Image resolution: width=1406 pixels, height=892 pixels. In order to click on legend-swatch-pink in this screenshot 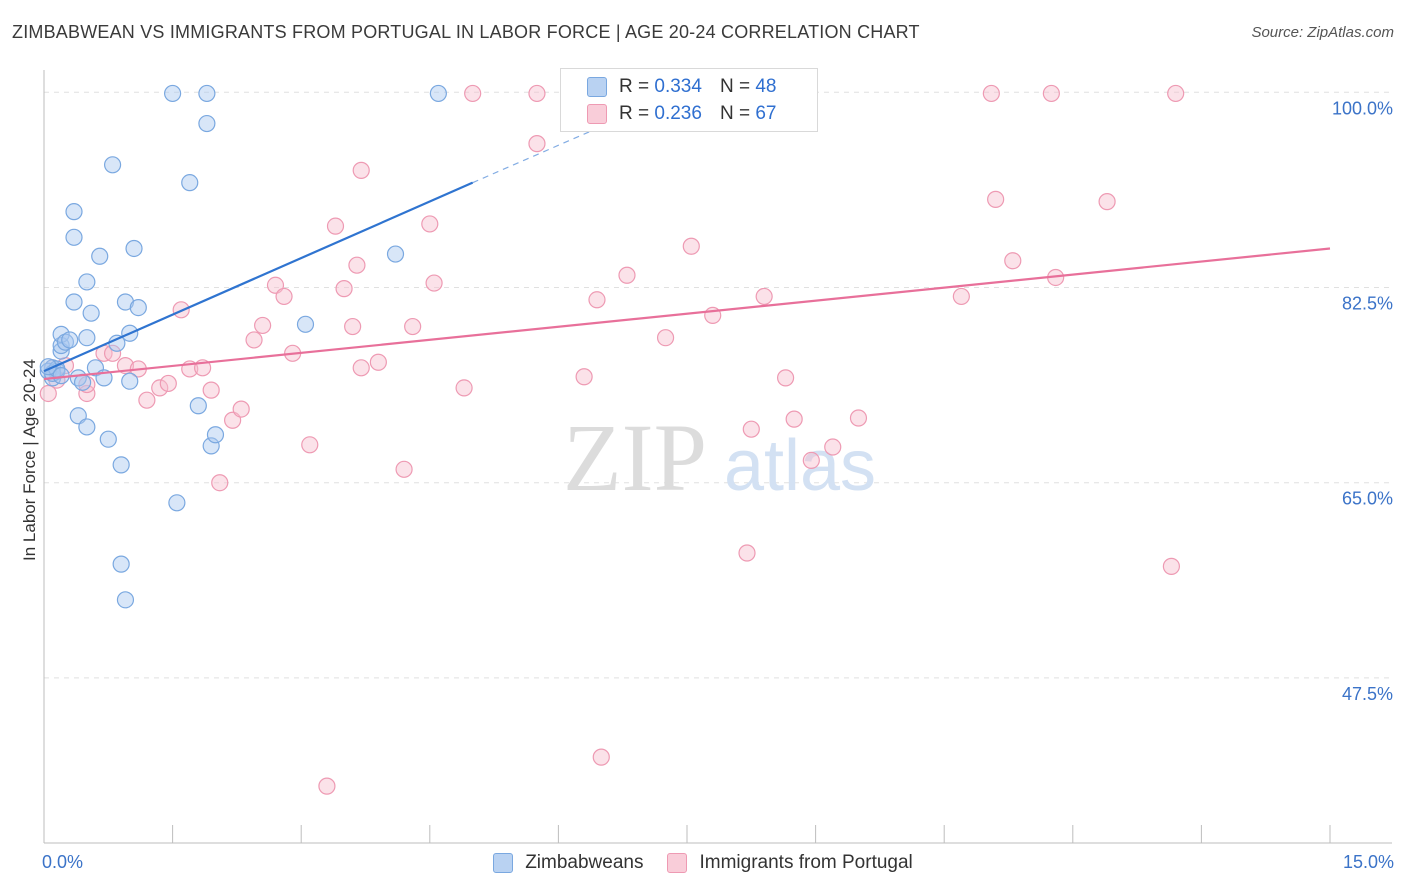, I will do `click(597, 114)`.